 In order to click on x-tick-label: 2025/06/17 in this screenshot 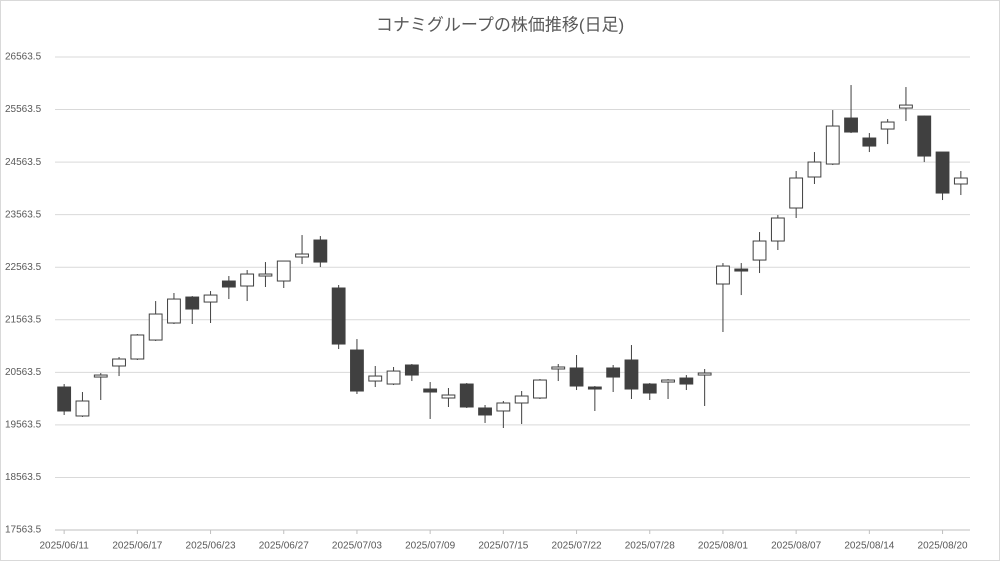, I will do `click(137, 546)`.